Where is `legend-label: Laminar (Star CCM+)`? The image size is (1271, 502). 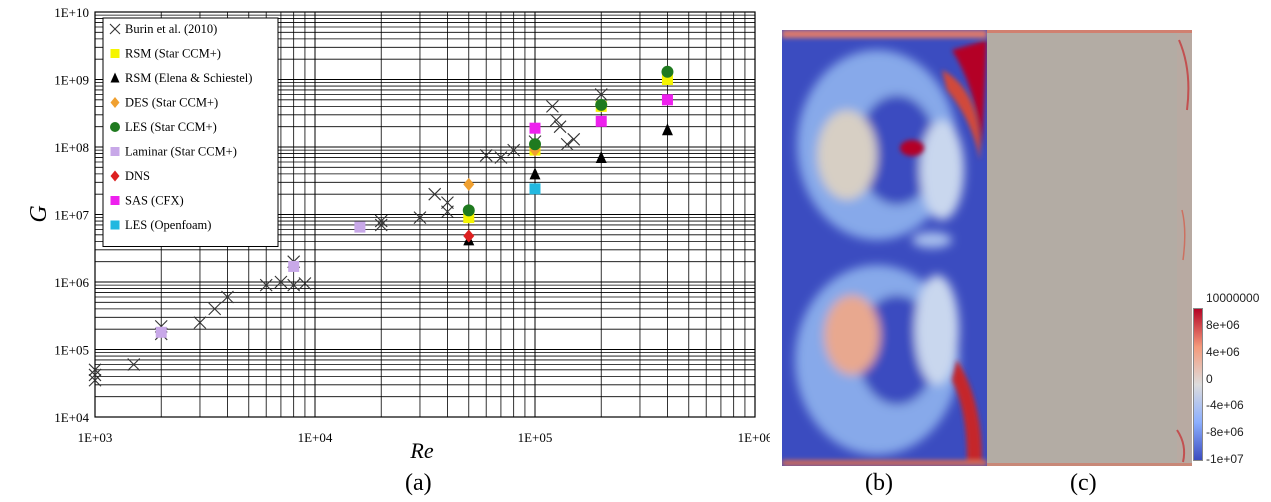 legend-label: Laminar (Star CCM+) is located at coordinates (181, 152).